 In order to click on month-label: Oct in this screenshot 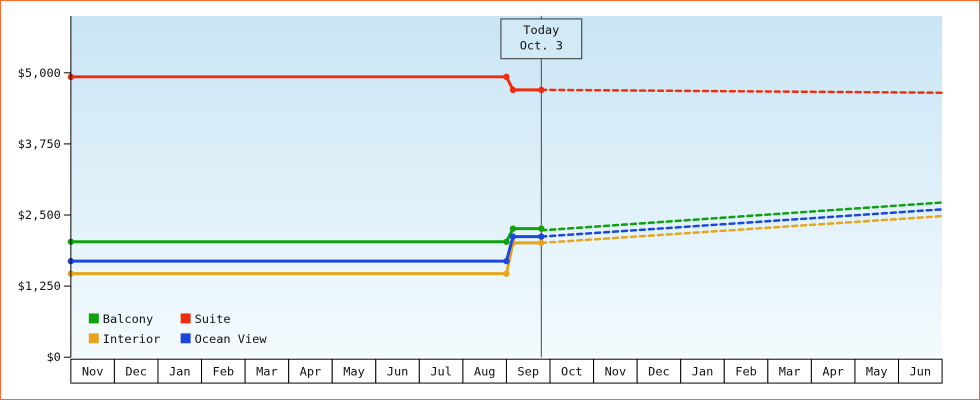, I will do `click(572, 372)`.